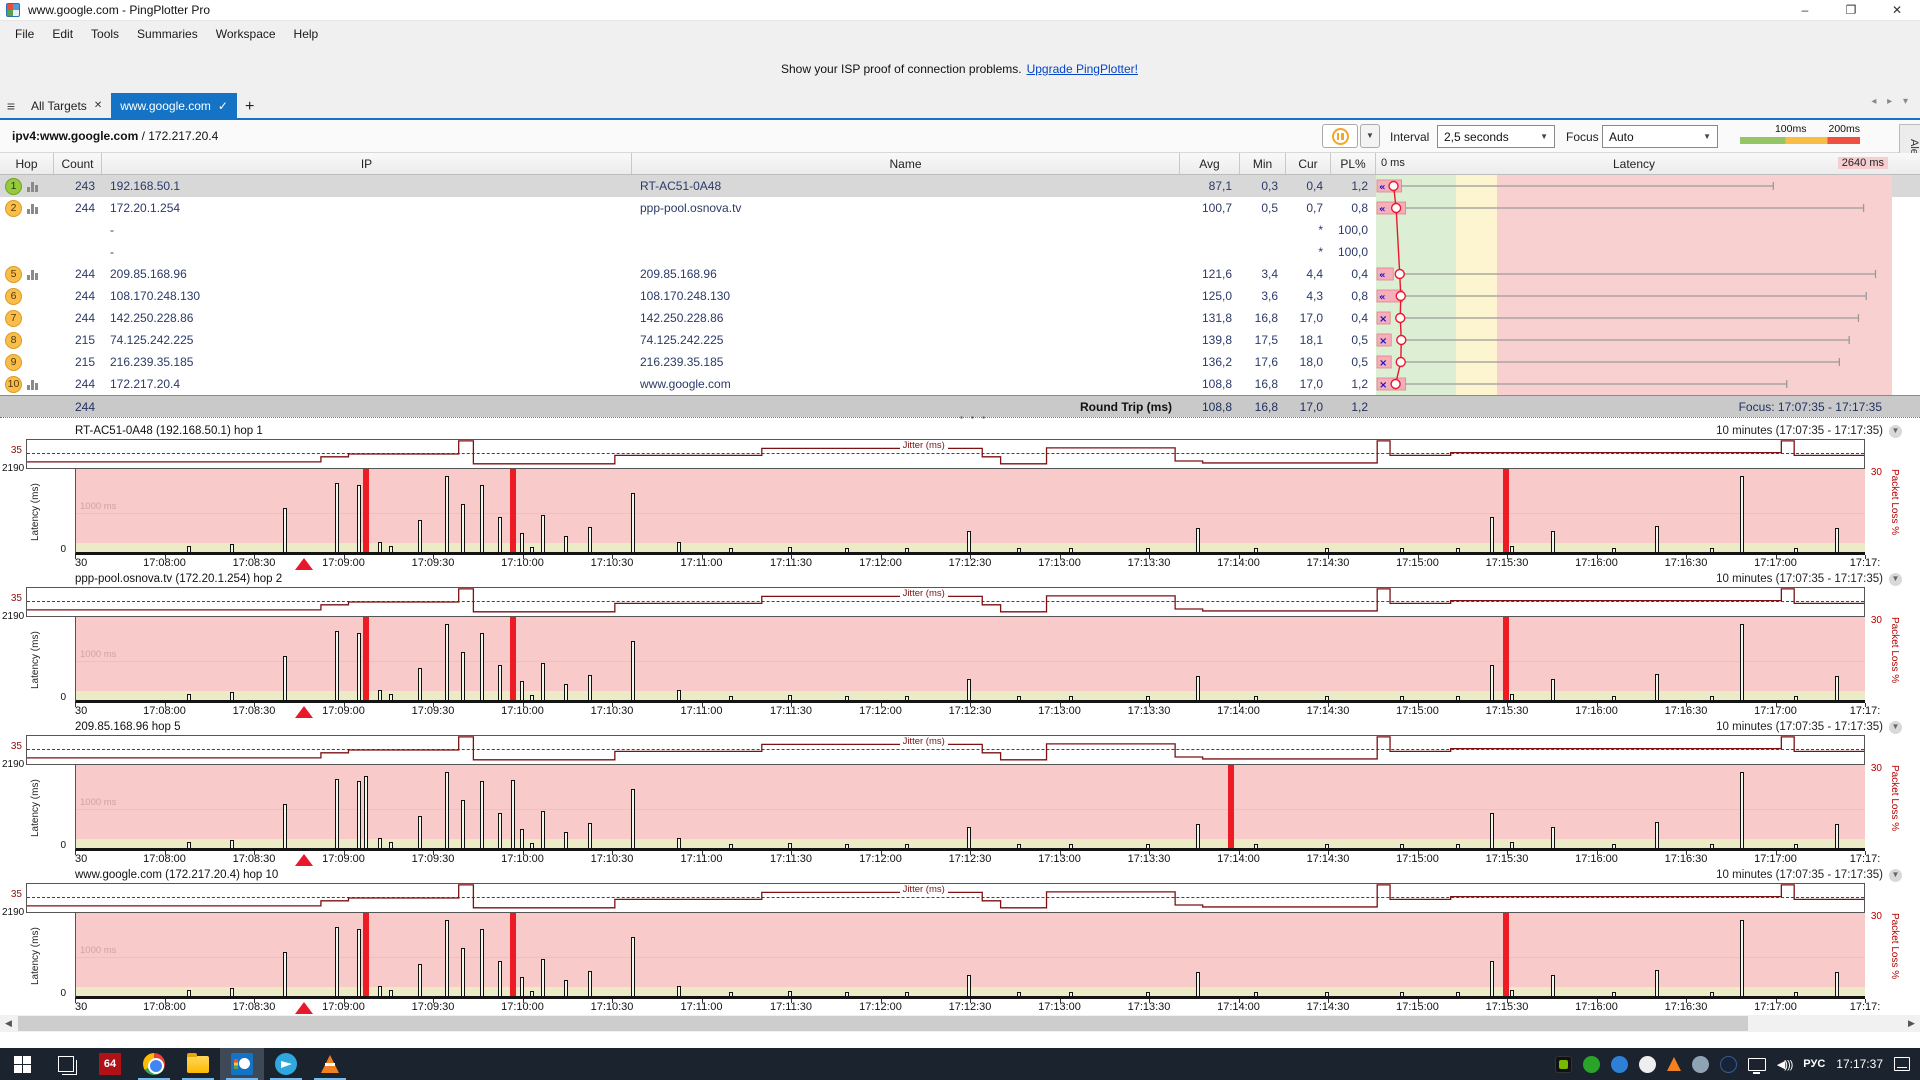 This screenshot has height=1080, width=1920. I want to click on network-icon, so click(1756, 1065).